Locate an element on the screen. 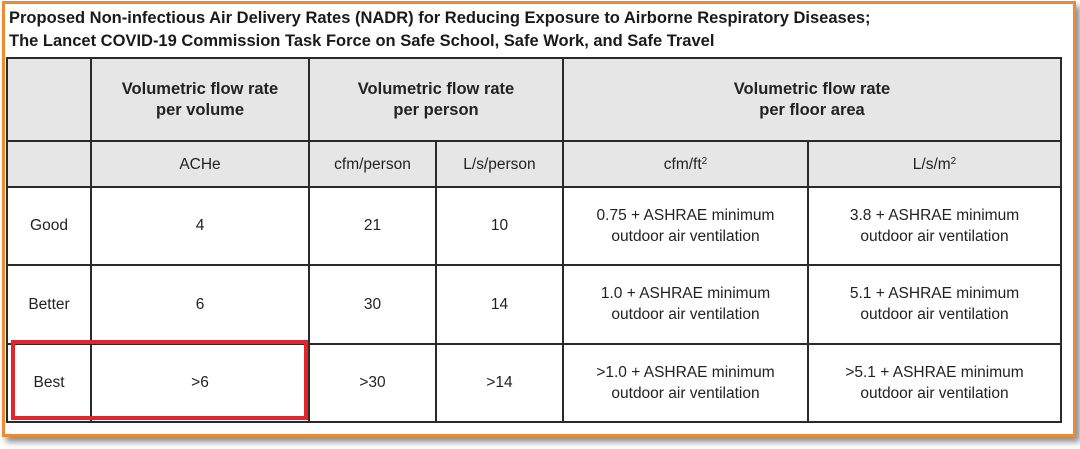 The height and width of the screenshot is (449, 1080). header-per-volume: Volumetric flow rate per volume is located at coordinates (200, 99).